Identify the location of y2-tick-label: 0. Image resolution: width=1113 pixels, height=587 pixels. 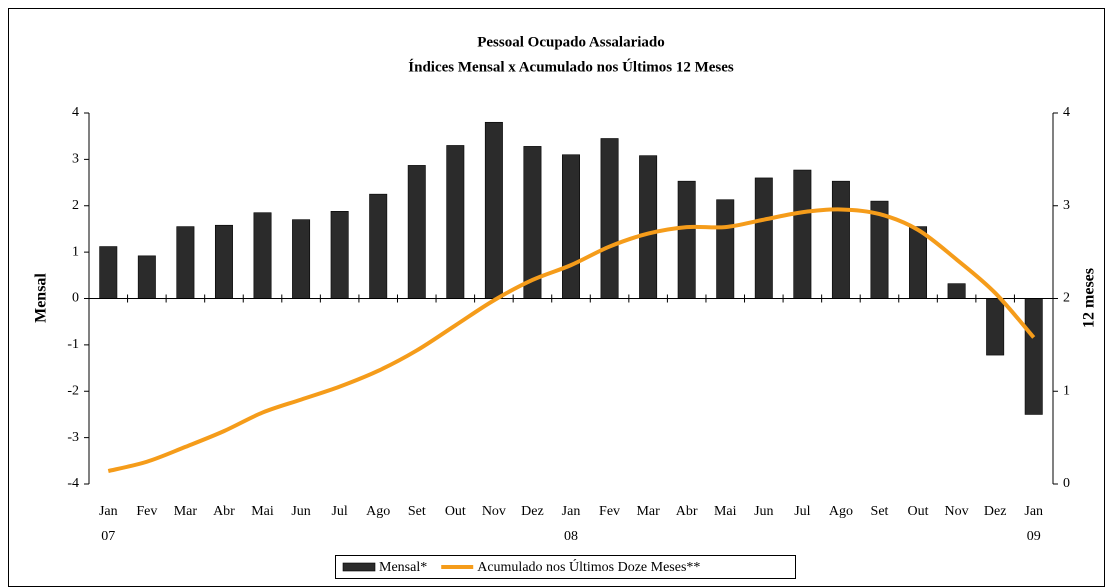
(1066, 483).